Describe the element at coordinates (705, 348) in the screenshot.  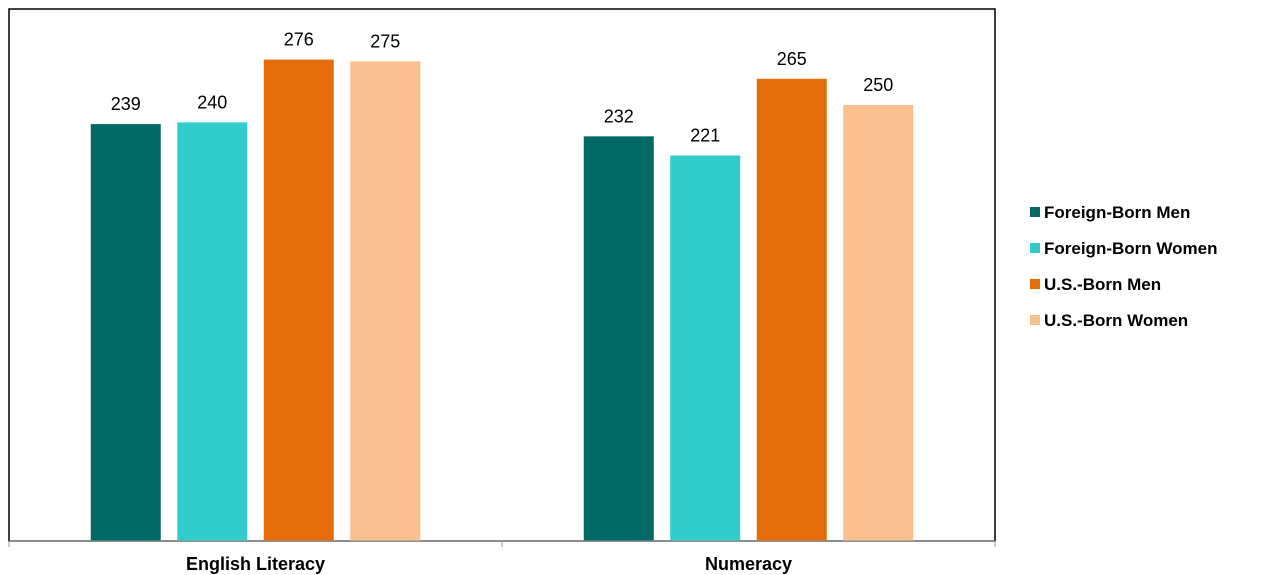
I see `bar-numeracy-foreign-born-women` at that location.